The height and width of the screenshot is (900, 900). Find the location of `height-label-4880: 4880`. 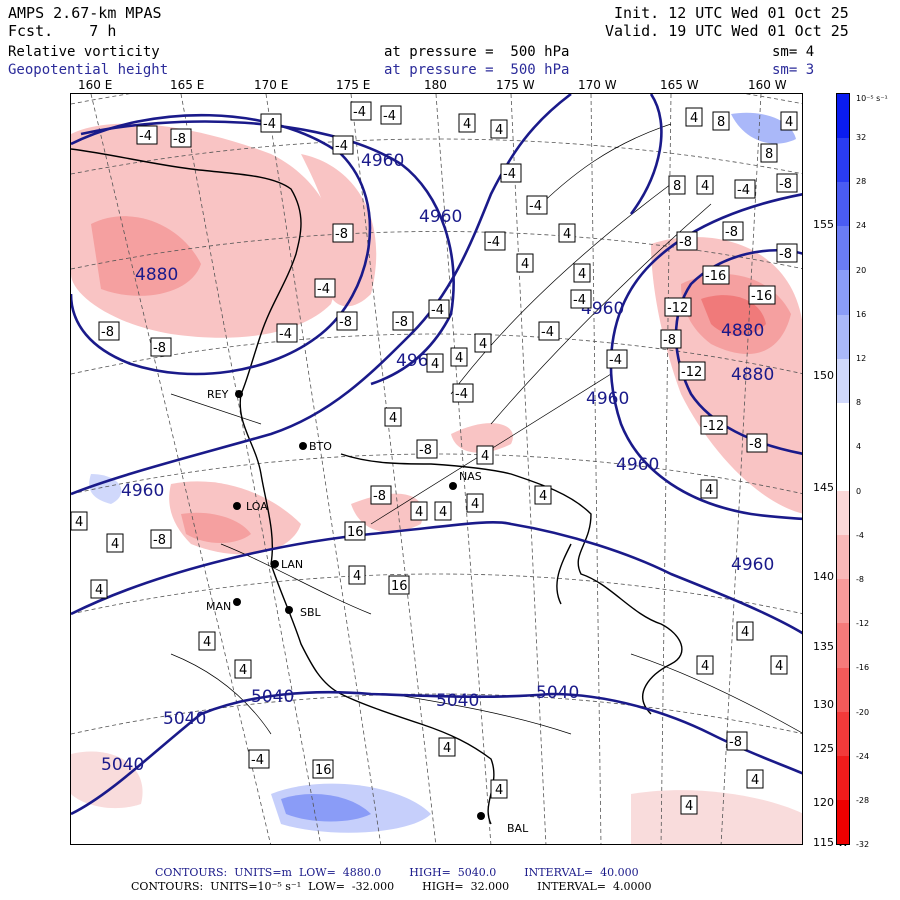

height-label-4880: 4880 is located at coordinates (156, 275).